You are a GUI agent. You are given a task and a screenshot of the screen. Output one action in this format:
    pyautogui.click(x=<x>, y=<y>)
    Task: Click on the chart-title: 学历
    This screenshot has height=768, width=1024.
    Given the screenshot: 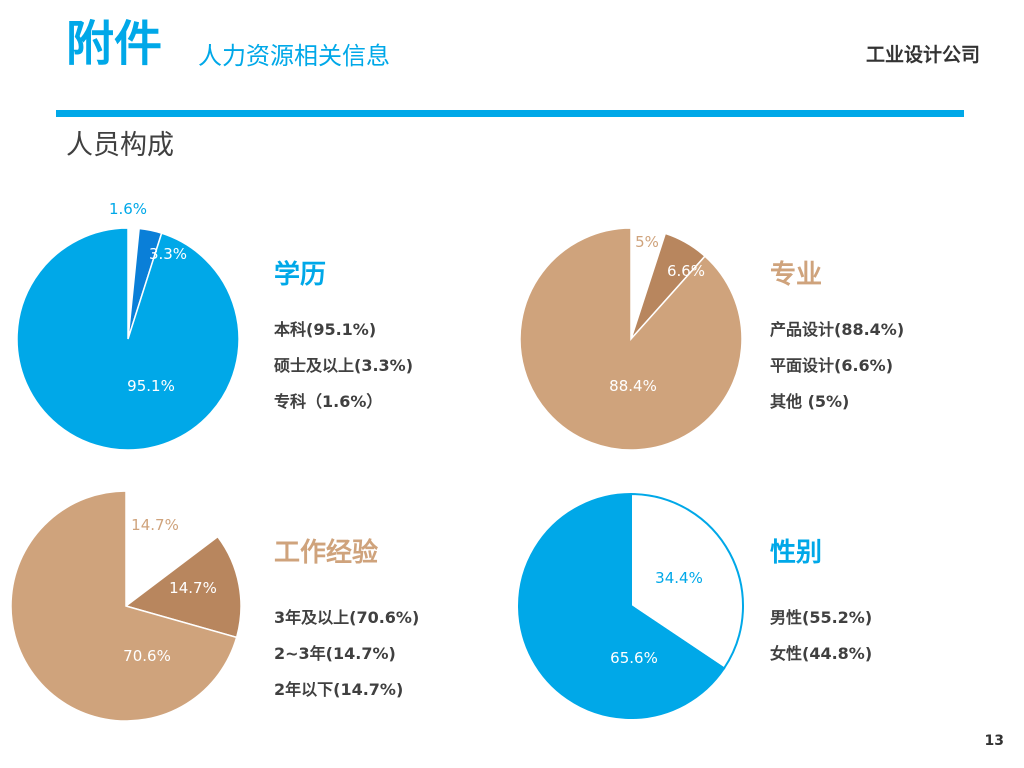 What is the action you would take?
    pyautogui.click(x=300, y=275)
    